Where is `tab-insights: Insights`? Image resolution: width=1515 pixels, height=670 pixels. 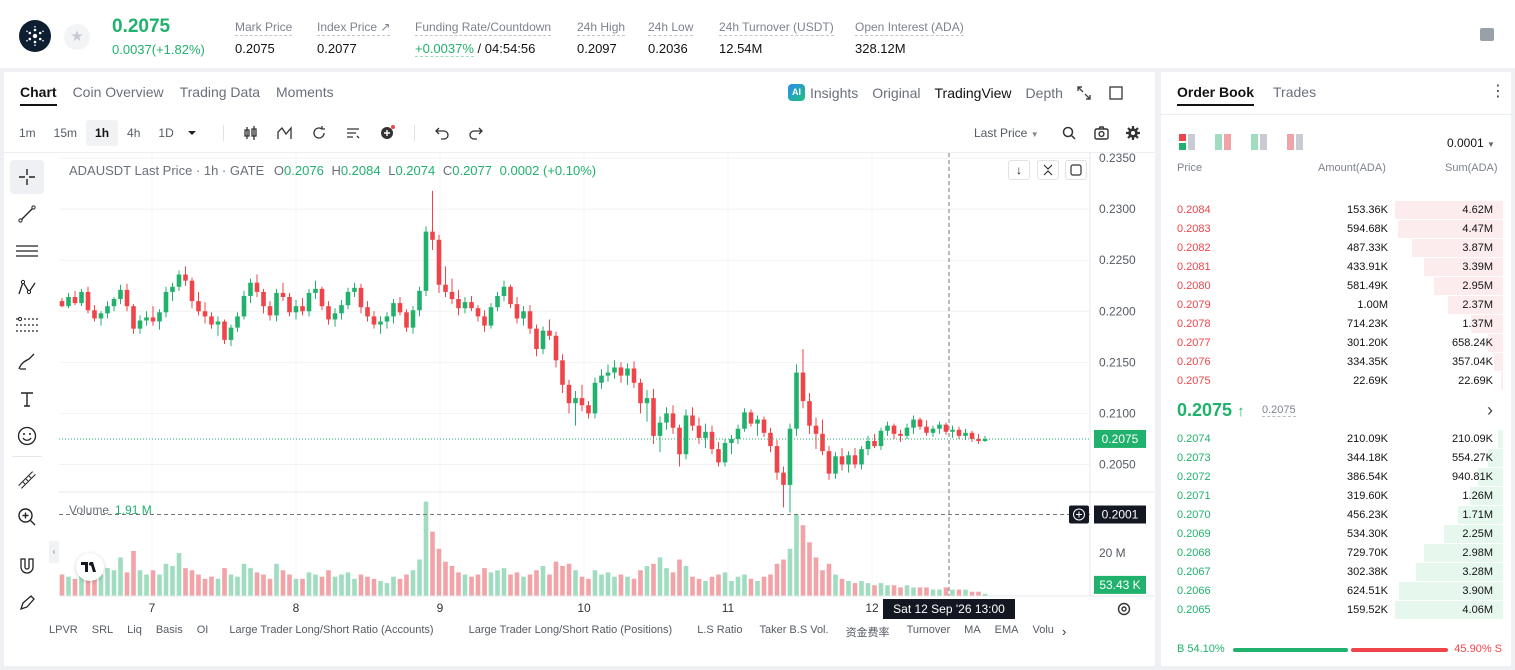
tab-insights: Insights is located at coordinates (834, 92).